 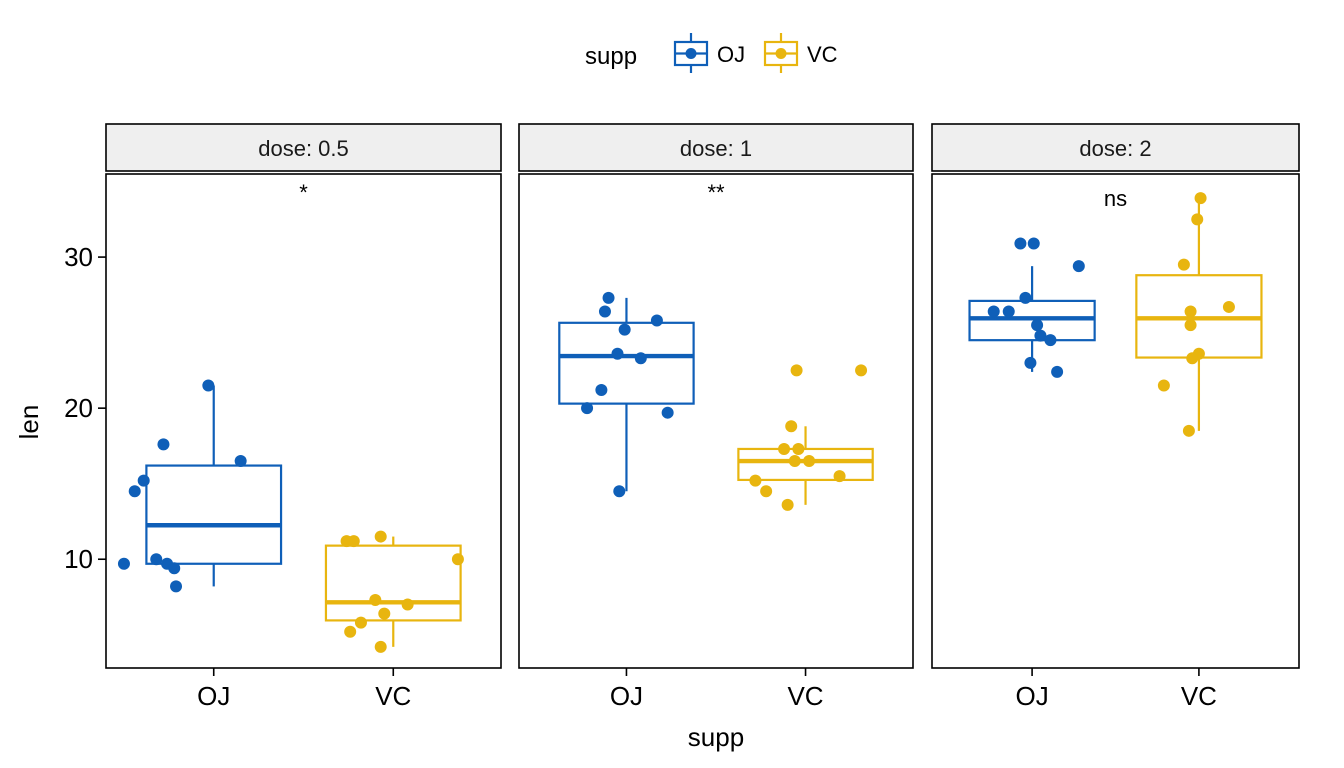 What do you see at coordinates (716, 192) in the screenshot?
I see `significance-label: **` at bounding box center [716, 192].